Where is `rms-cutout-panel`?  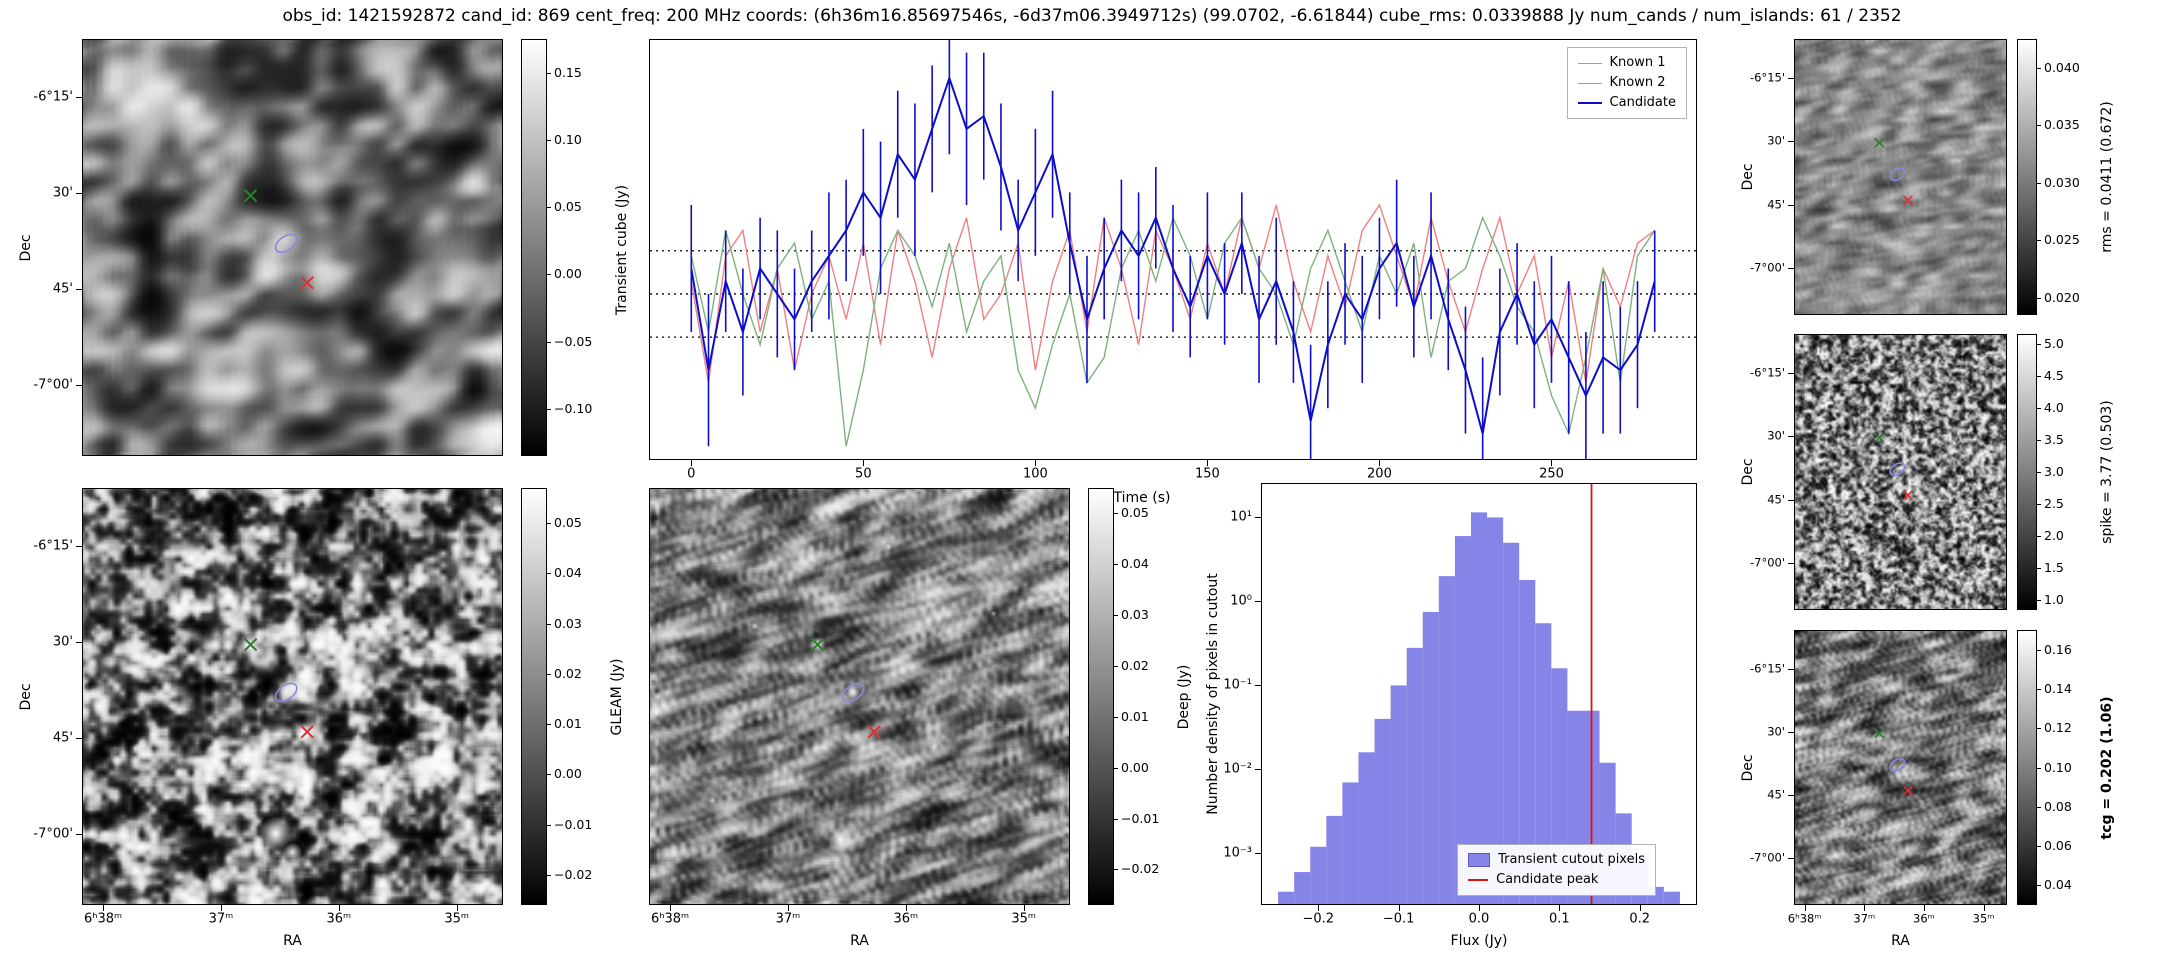 rms-cutout-panel is located at coordinates (1900, 177).